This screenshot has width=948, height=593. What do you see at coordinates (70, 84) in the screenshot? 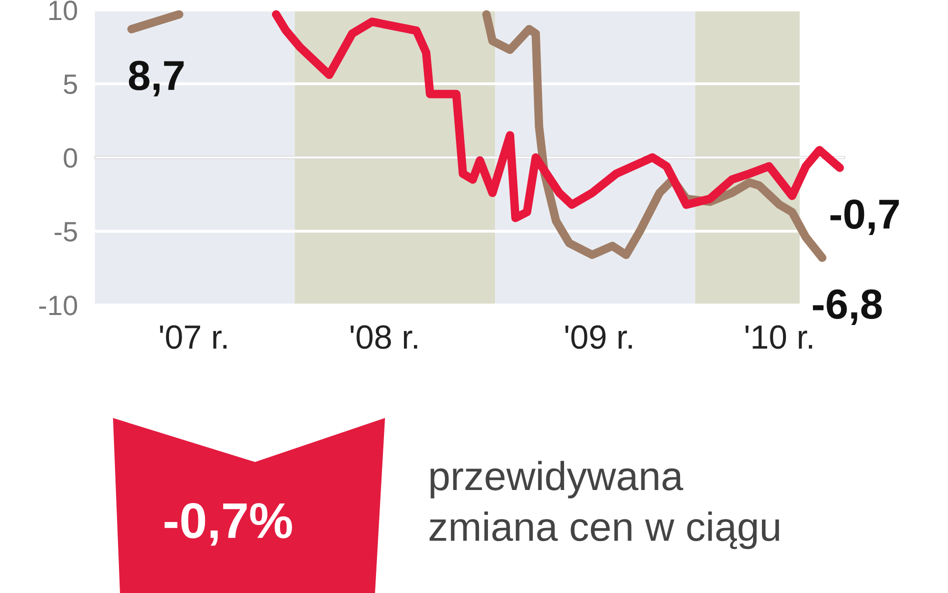
I see `y-tick-label: 5` at bounding box center [70, 84].